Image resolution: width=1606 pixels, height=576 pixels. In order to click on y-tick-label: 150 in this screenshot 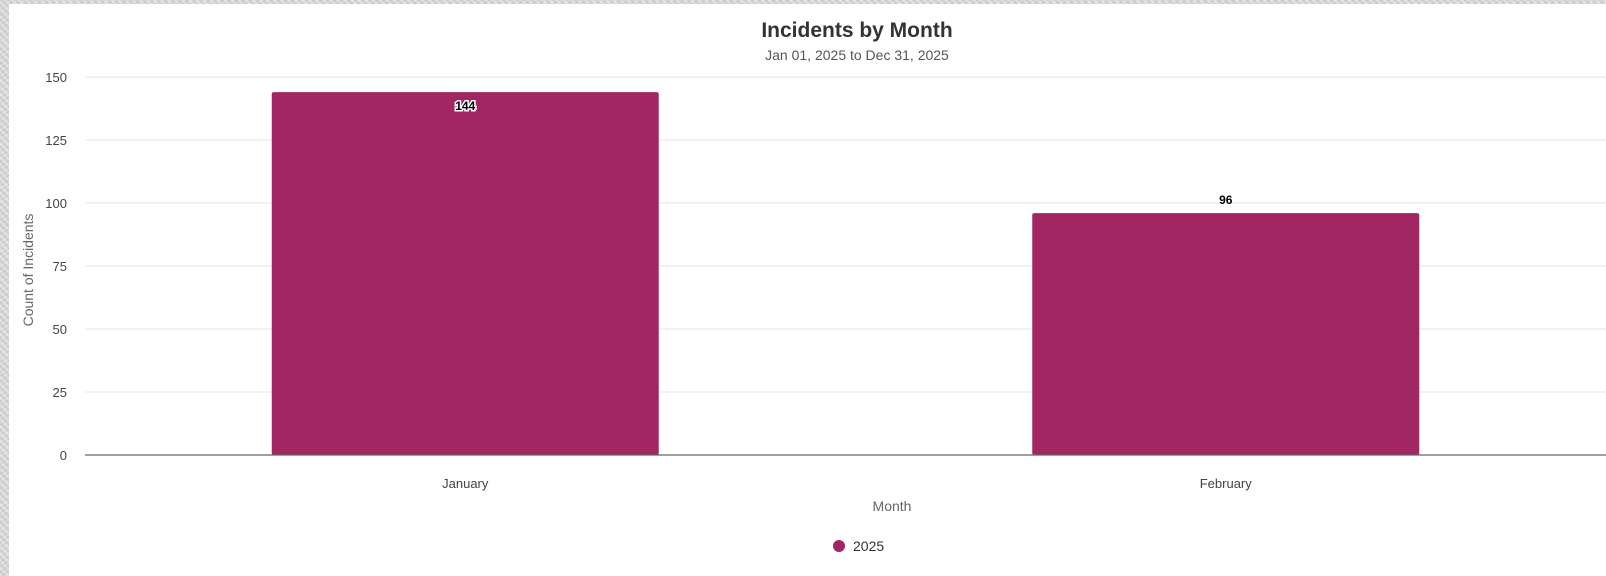, I will do `click(56, 77)`.